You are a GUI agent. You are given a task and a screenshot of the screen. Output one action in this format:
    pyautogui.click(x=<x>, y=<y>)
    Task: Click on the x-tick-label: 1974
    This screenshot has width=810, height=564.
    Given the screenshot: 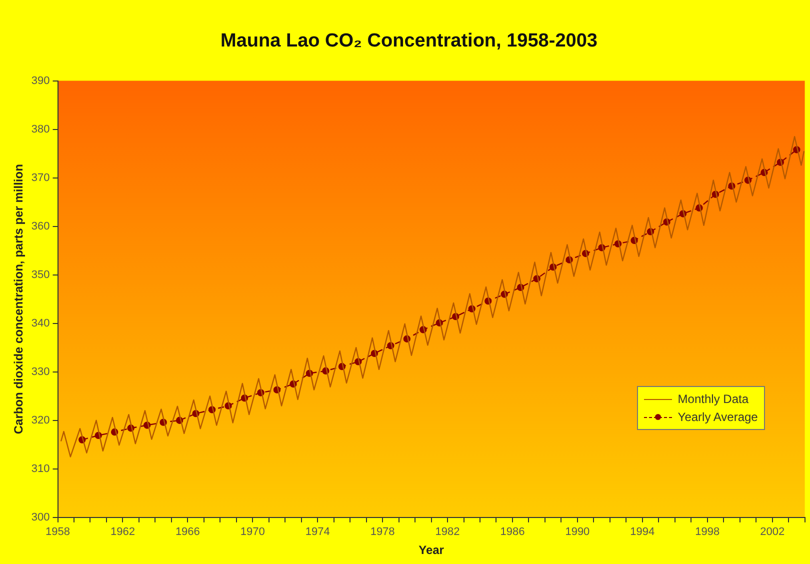 What is the action you would take?
    pyautogui.click(x=317, y=532)
    